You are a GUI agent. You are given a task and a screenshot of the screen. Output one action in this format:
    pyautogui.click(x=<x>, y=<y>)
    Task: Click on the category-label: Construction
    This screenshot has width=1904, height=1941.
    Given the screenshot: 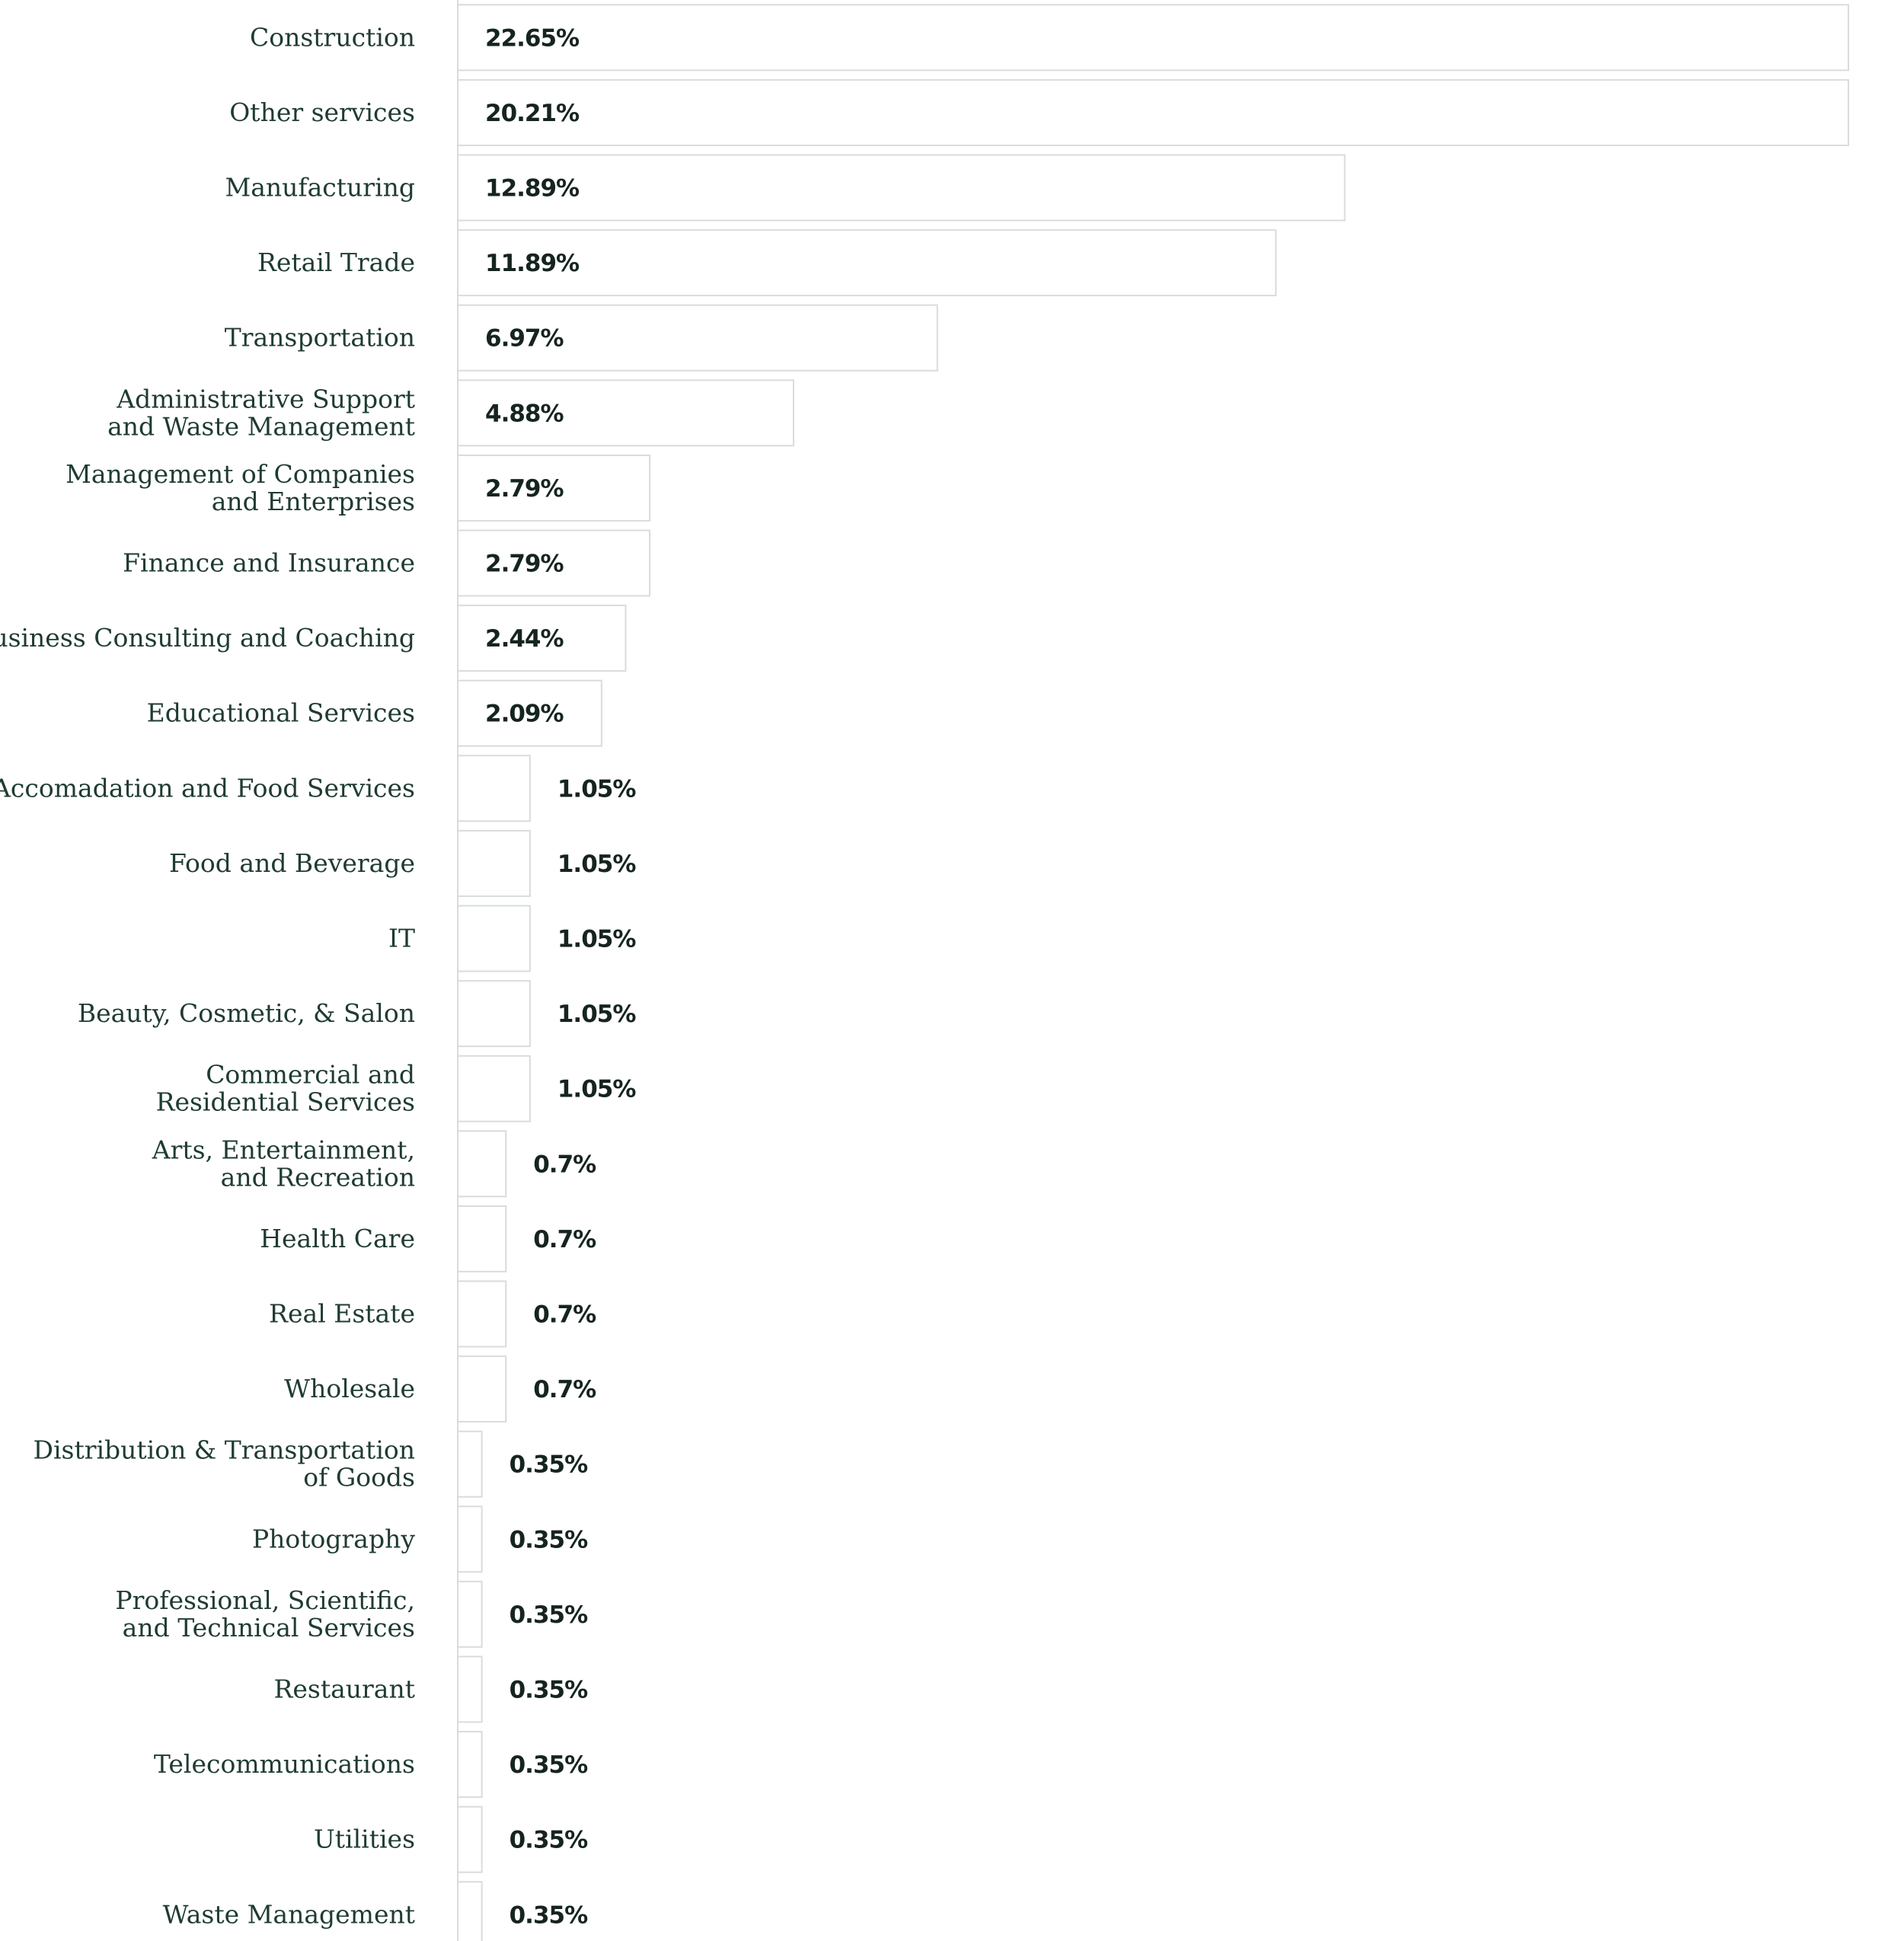 What is the action you would take?
    pyautogui.click(x=332, y=37)
    